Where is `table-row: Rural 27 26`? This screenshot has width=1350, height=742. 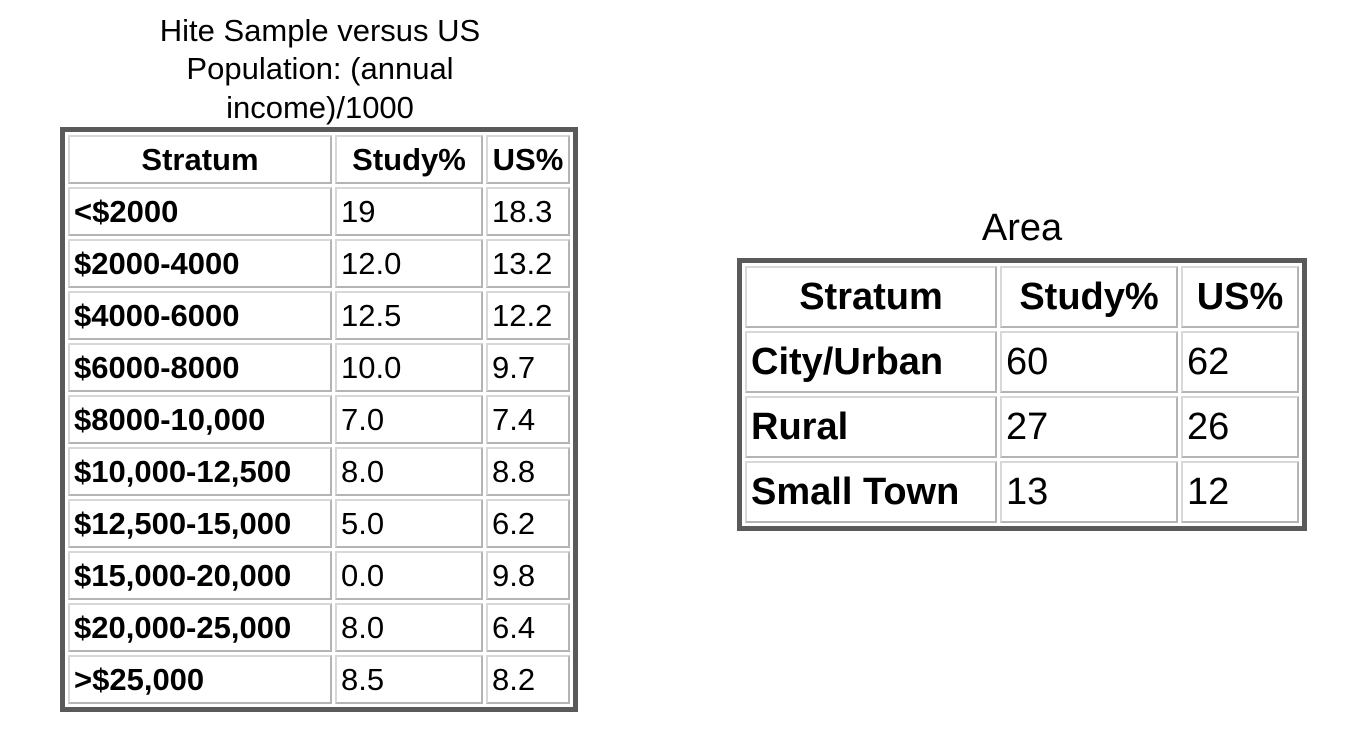
table-row: Rural 27 26 is located at coordinates (1022, 427).